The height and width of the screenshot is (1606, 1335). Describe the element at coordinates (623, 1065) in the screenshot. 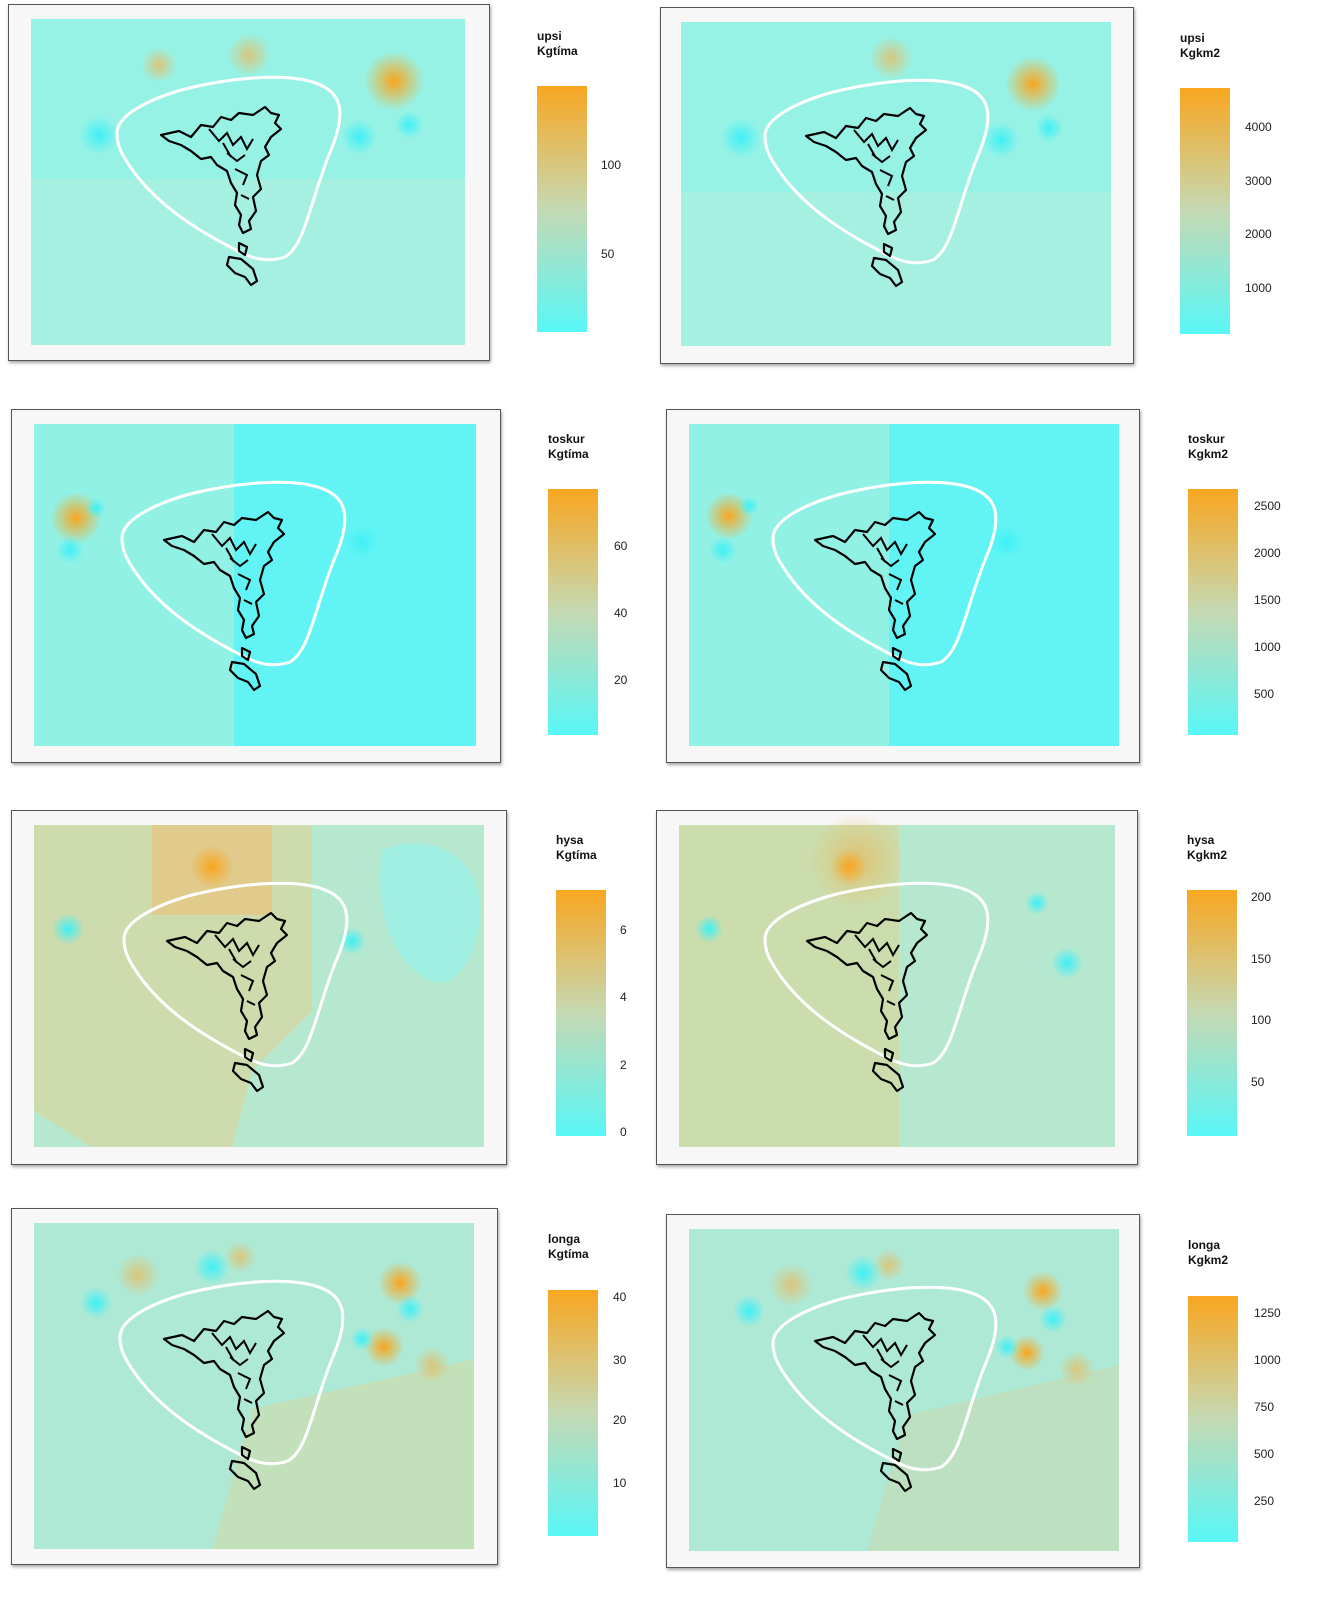

I see `legend-tick: 2` at that location.